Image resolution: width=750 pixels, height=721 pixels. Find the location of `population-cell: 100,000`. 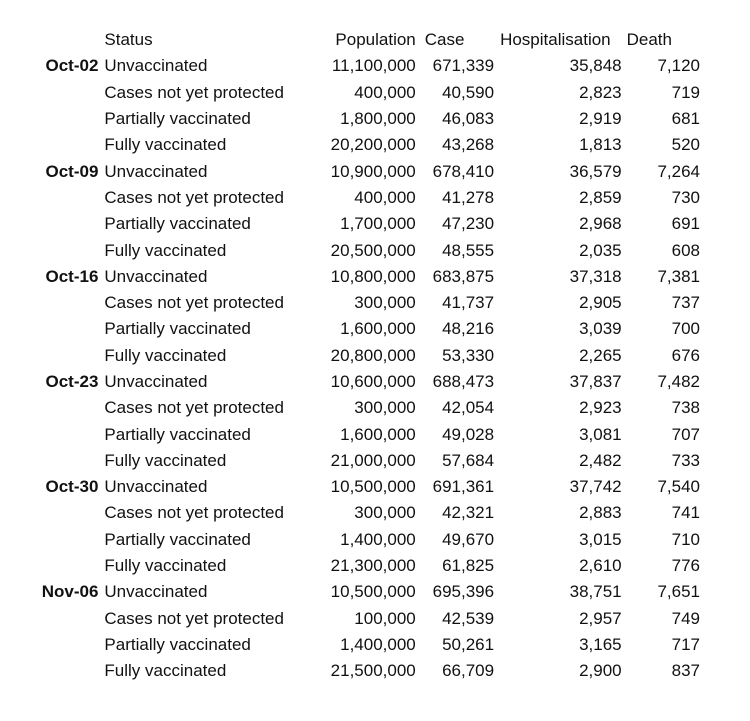

population-cell: 100,000 is located at coordinates (385, 618).